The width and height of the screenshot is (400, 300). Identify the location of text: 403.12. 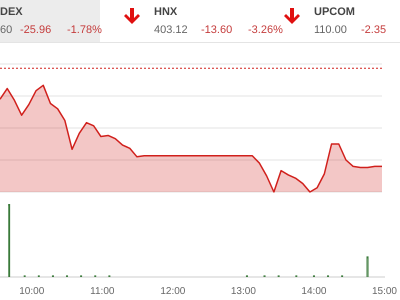
(171, 30).